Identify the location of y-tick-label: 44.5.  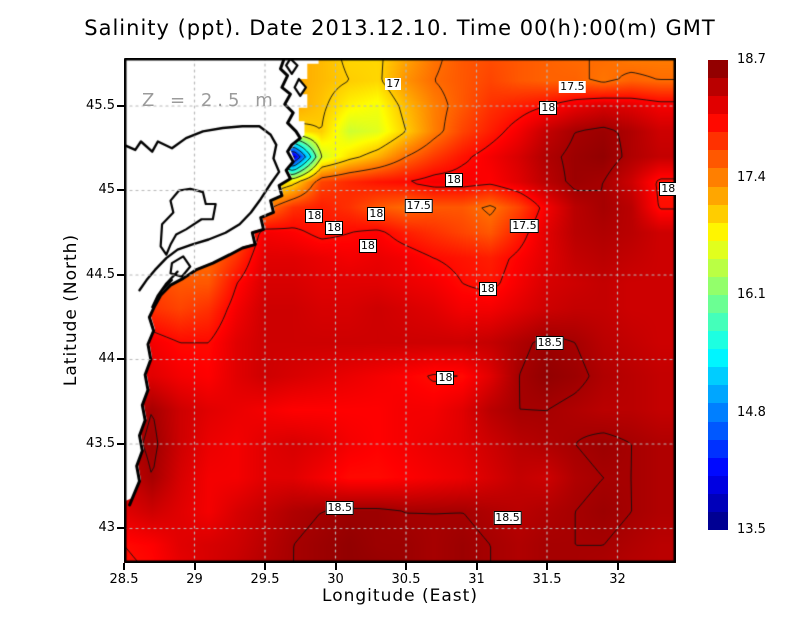
(100, 274).